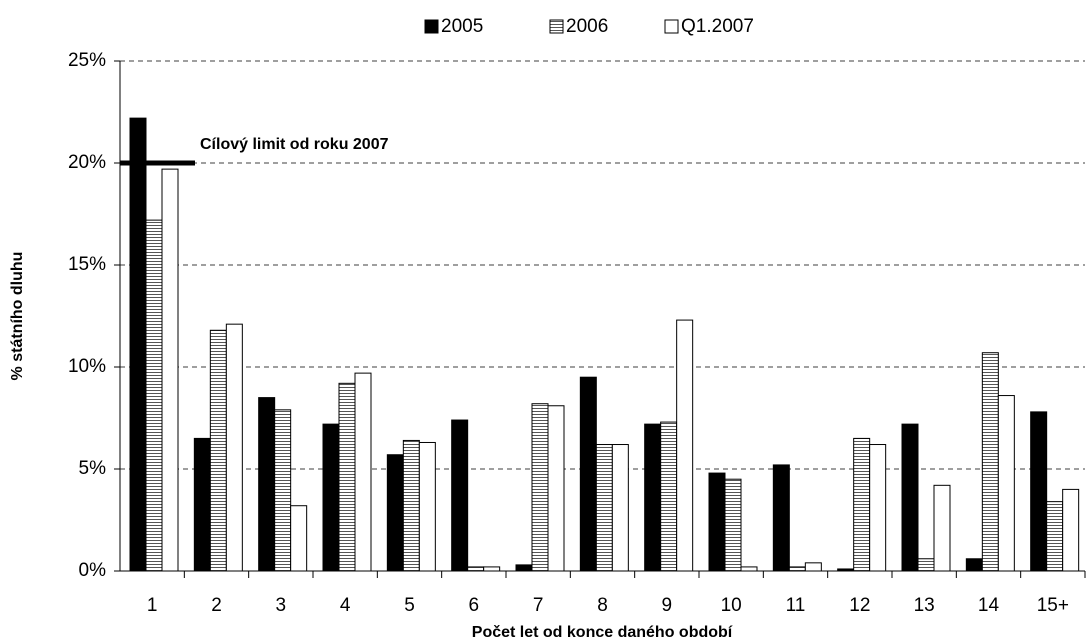 The width and height of the screenshot is (1087, 644). I want to click on x-tick-label: 7, so click(538, 605).